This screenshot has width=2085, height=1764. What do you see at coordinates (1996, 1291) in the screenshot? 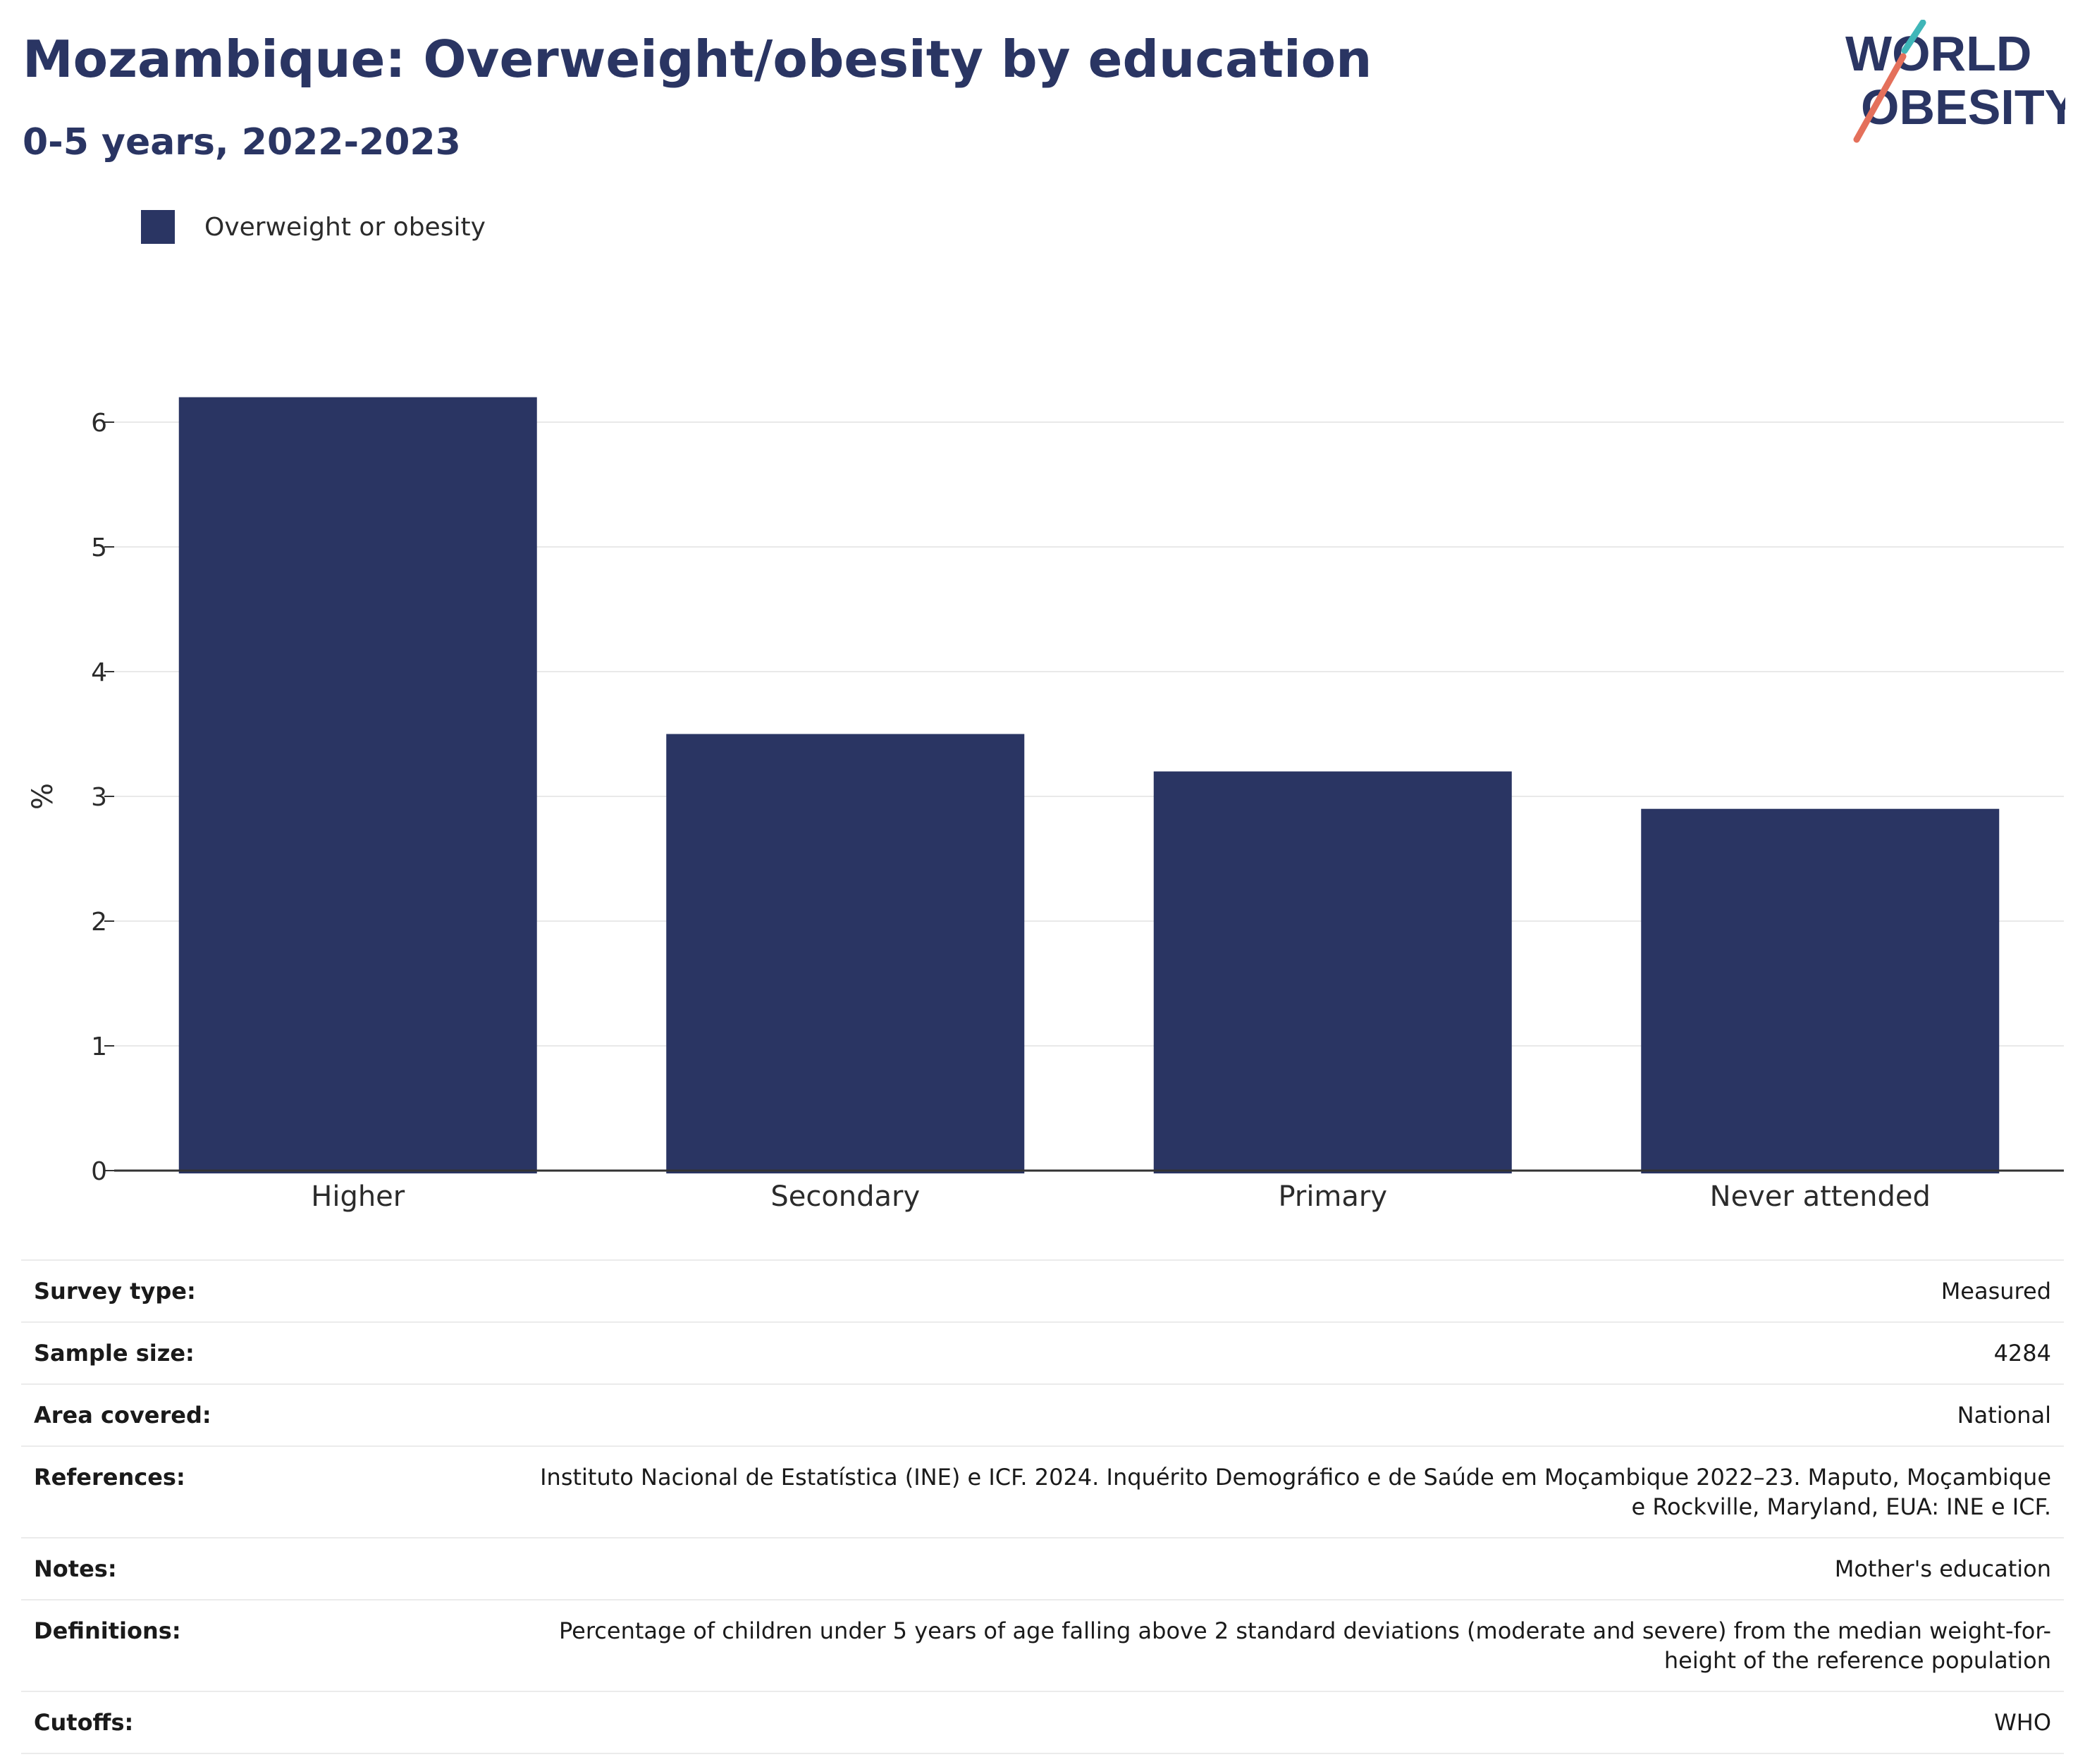
I see `meta-value: Measured` at bounding box center [1996, 1291].